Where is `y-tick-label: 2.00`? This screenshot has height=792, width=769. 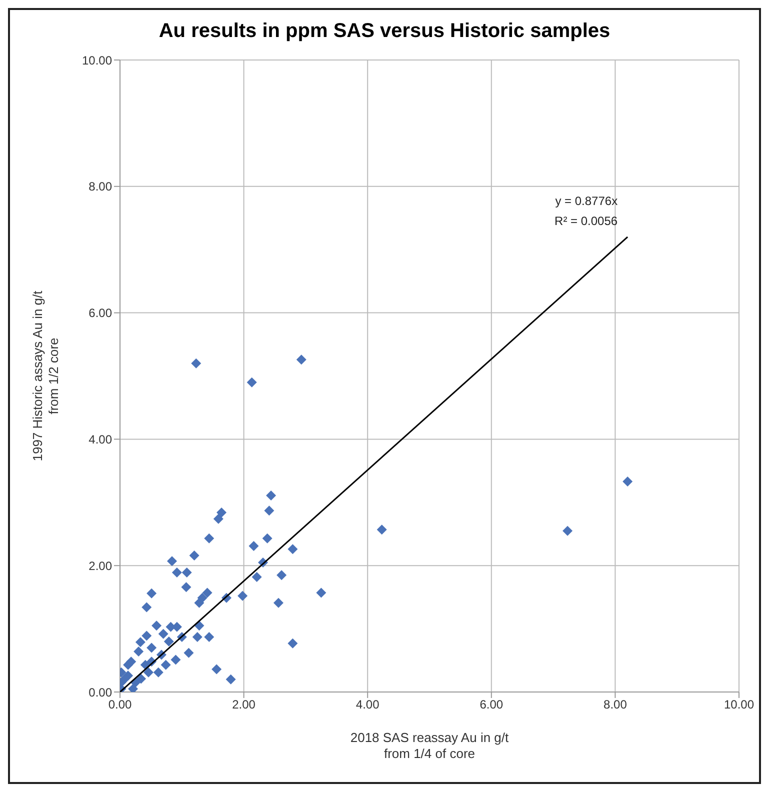 y-tick-label: 2.00 is located at coordinates (100, 565).